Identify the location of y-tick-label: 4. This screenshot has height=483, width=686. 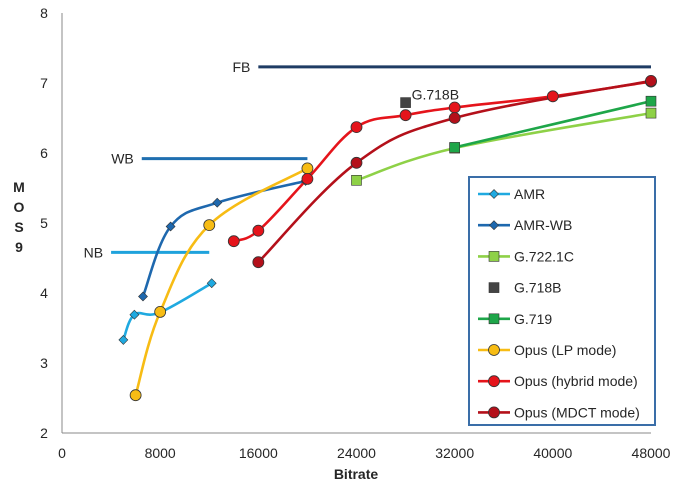
(44, 293).